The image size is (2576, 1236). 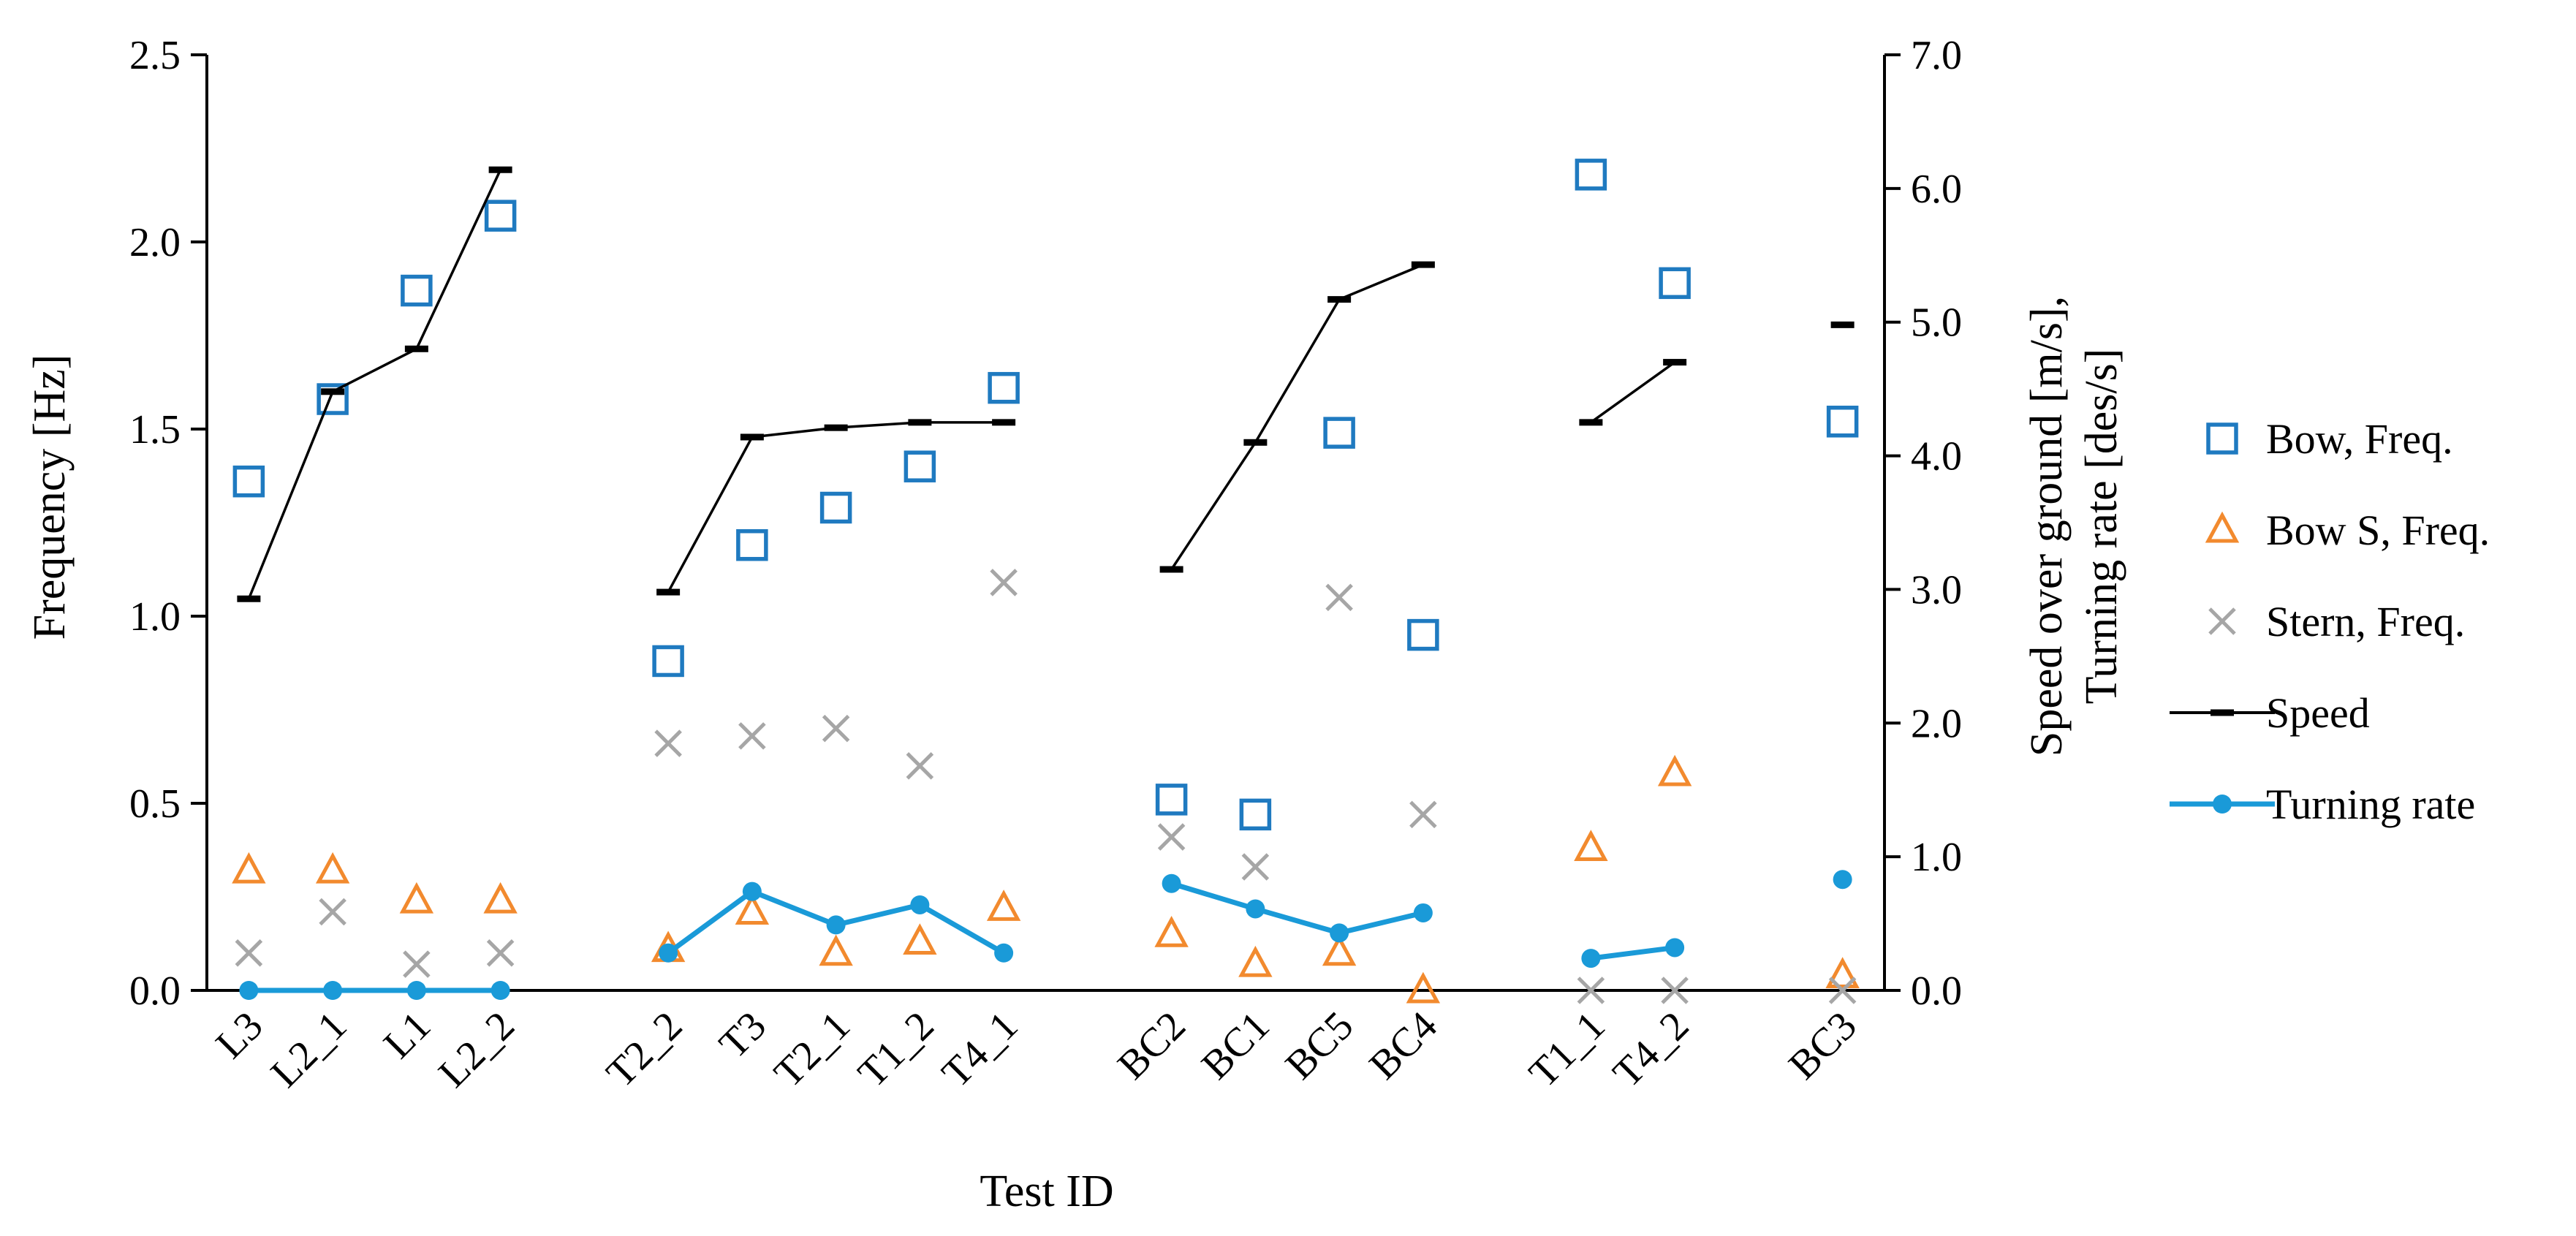 What do you see at coordinates (1566, 1049) in the screenshot?
I see `x-category-label: T1_1` at bounding box center [1566, 1049].